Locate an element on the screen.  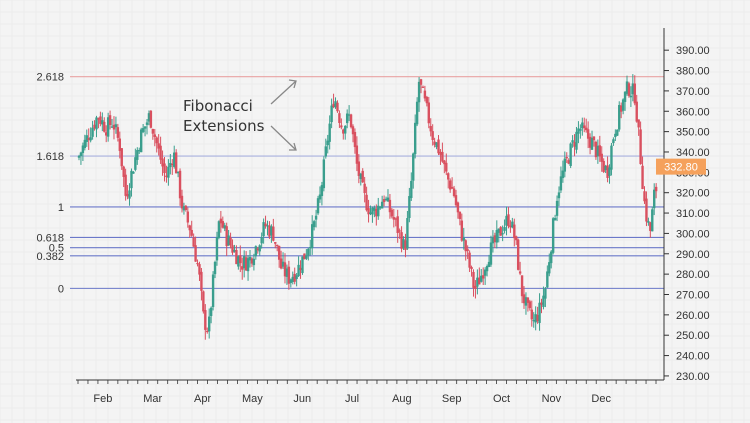
y-tick-label: 290.00 is located at coordinates (693, 255).